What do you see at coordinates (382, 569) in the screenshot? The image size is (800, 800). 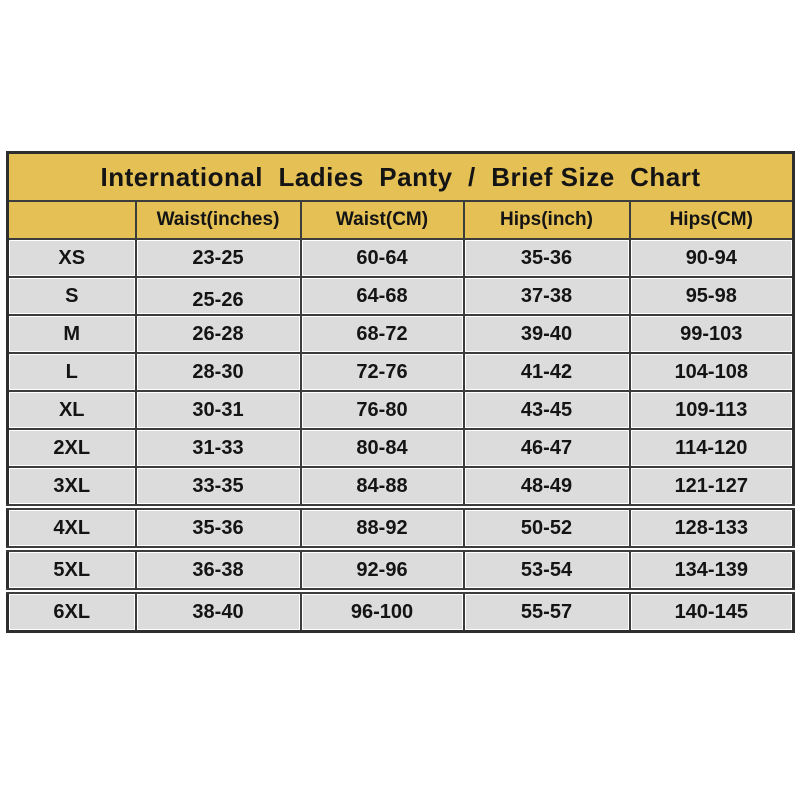 I see `measurement-cell: 92-96` at bounding box center [382, 569].